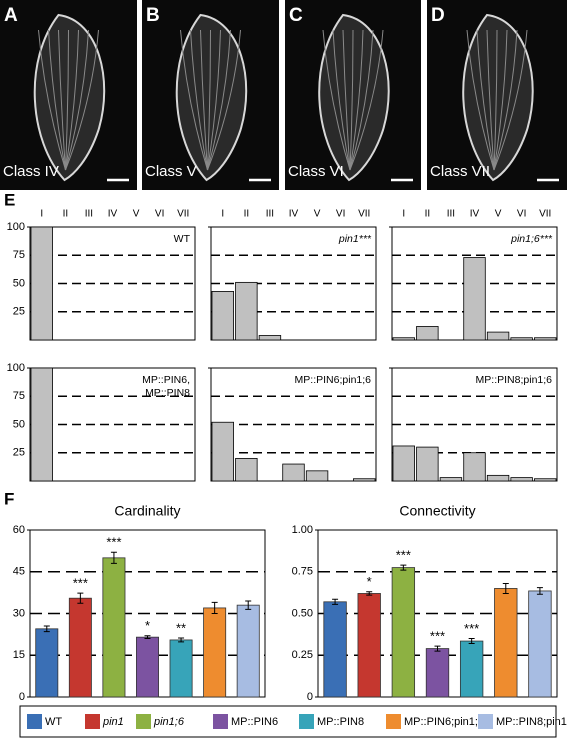 The width and height of the screenshot is (567, 742). I want to click on legend-label: MP::PIN8, so click(340, 722).